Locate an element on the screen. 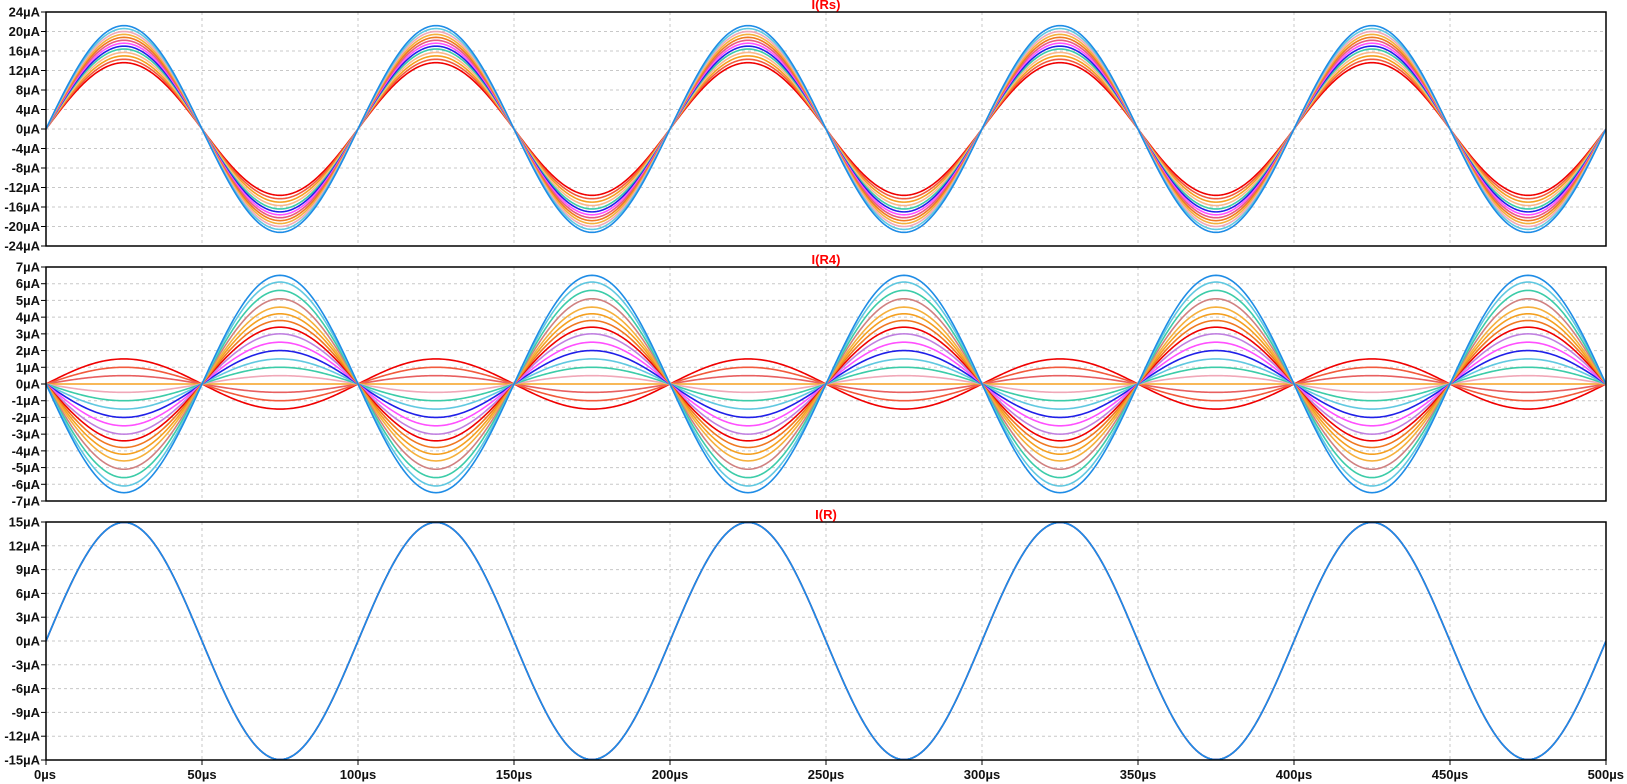  x-tick-label: 450µs is located at coordinates (1450, 774).